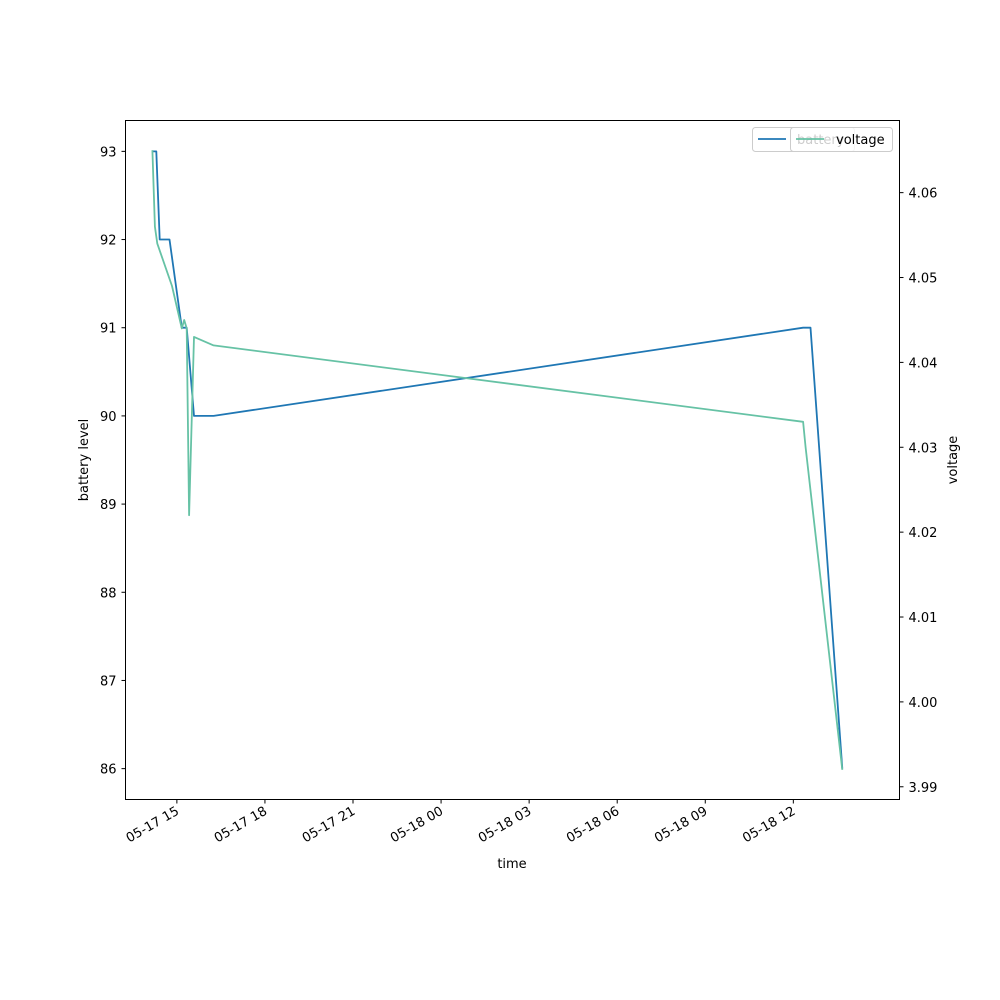  I want to click on y-left-tick-label: 90, so click(108, 417).